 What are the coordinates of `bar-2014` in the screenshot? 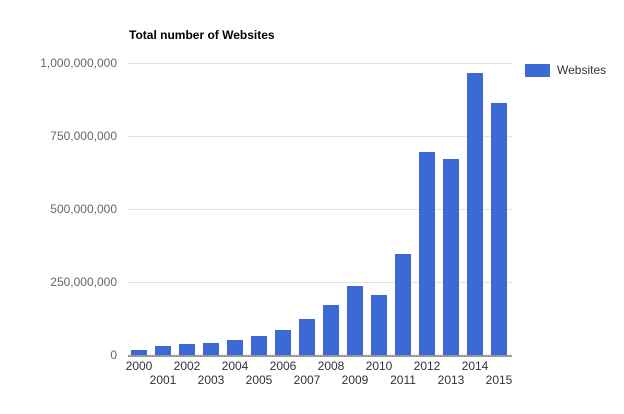 It's located at (475, 214).